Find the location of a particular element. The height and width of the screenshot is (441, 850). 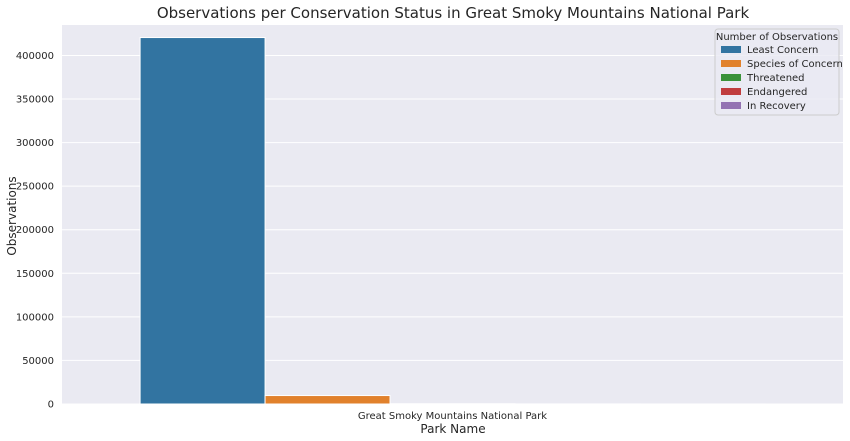

y-tick-label: 0 is located at coordinates (51, 405).